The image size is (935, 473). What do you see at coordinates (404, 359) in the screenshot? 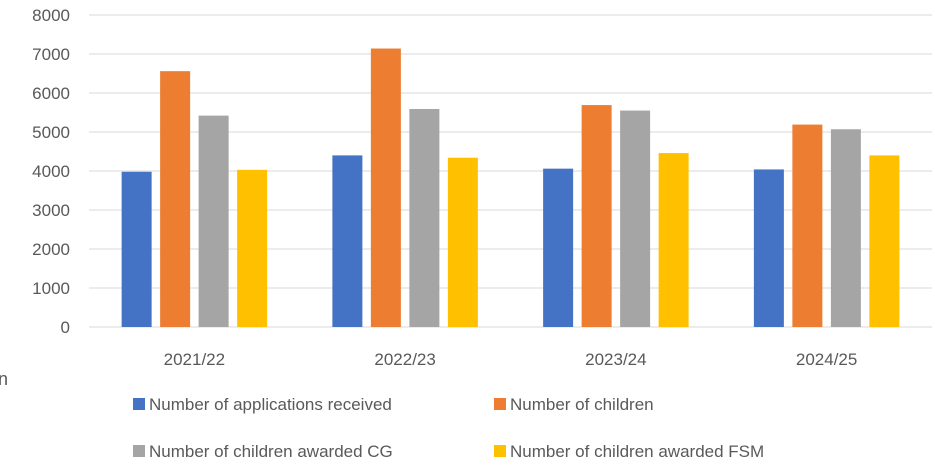
I see `x-tick-label: 2022/23` at bounding box center [404, 359].